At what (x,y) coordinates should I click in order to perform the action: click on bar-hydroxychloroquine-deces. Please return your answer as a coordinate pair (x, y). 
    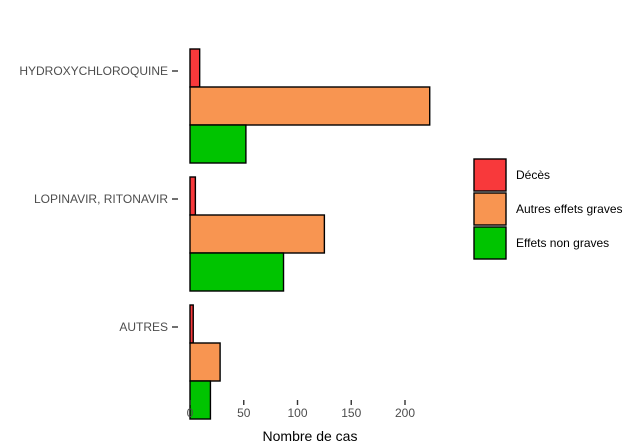
    Looking at the image, I should click on (195, 68).